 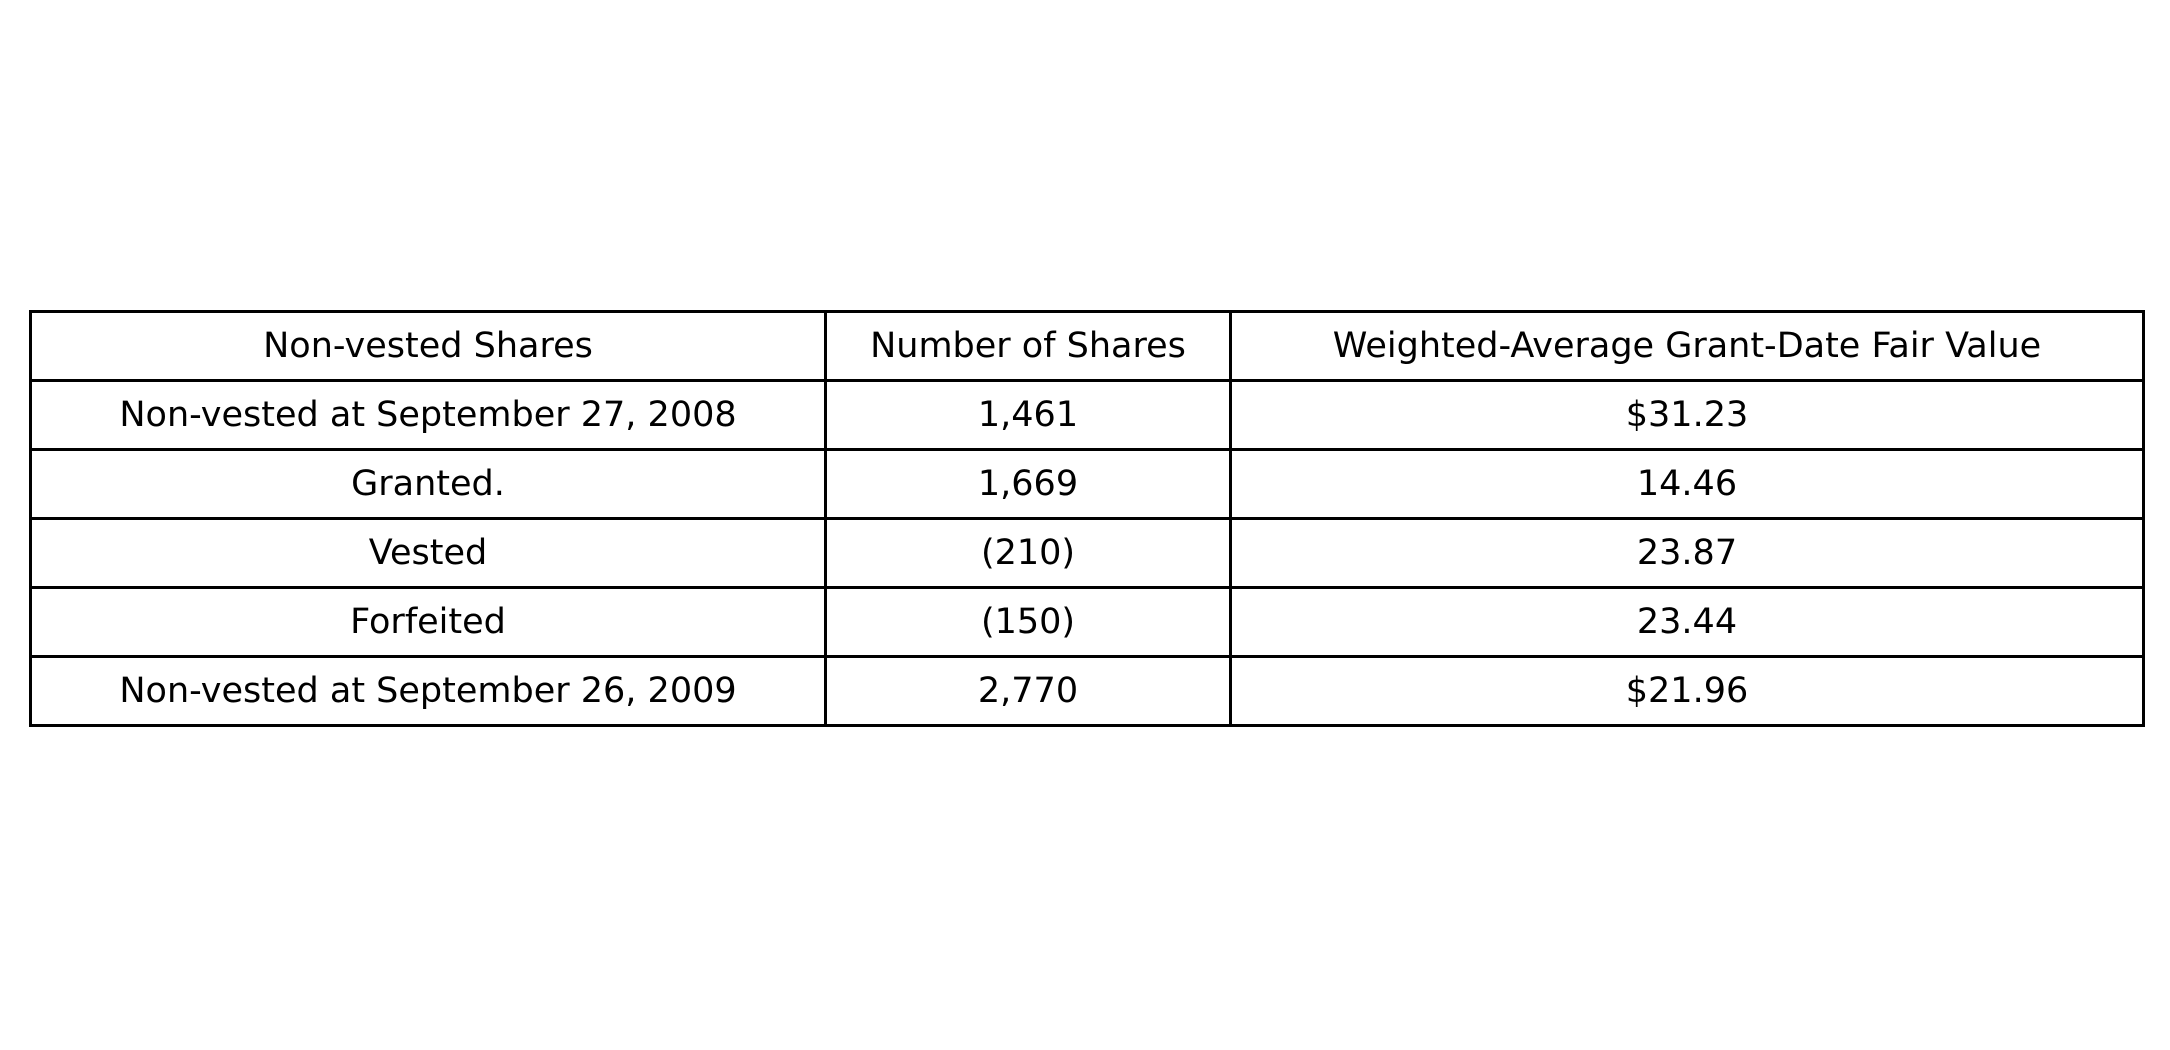 I want to click on table-cell: Granted., so click(x=428, y=484).